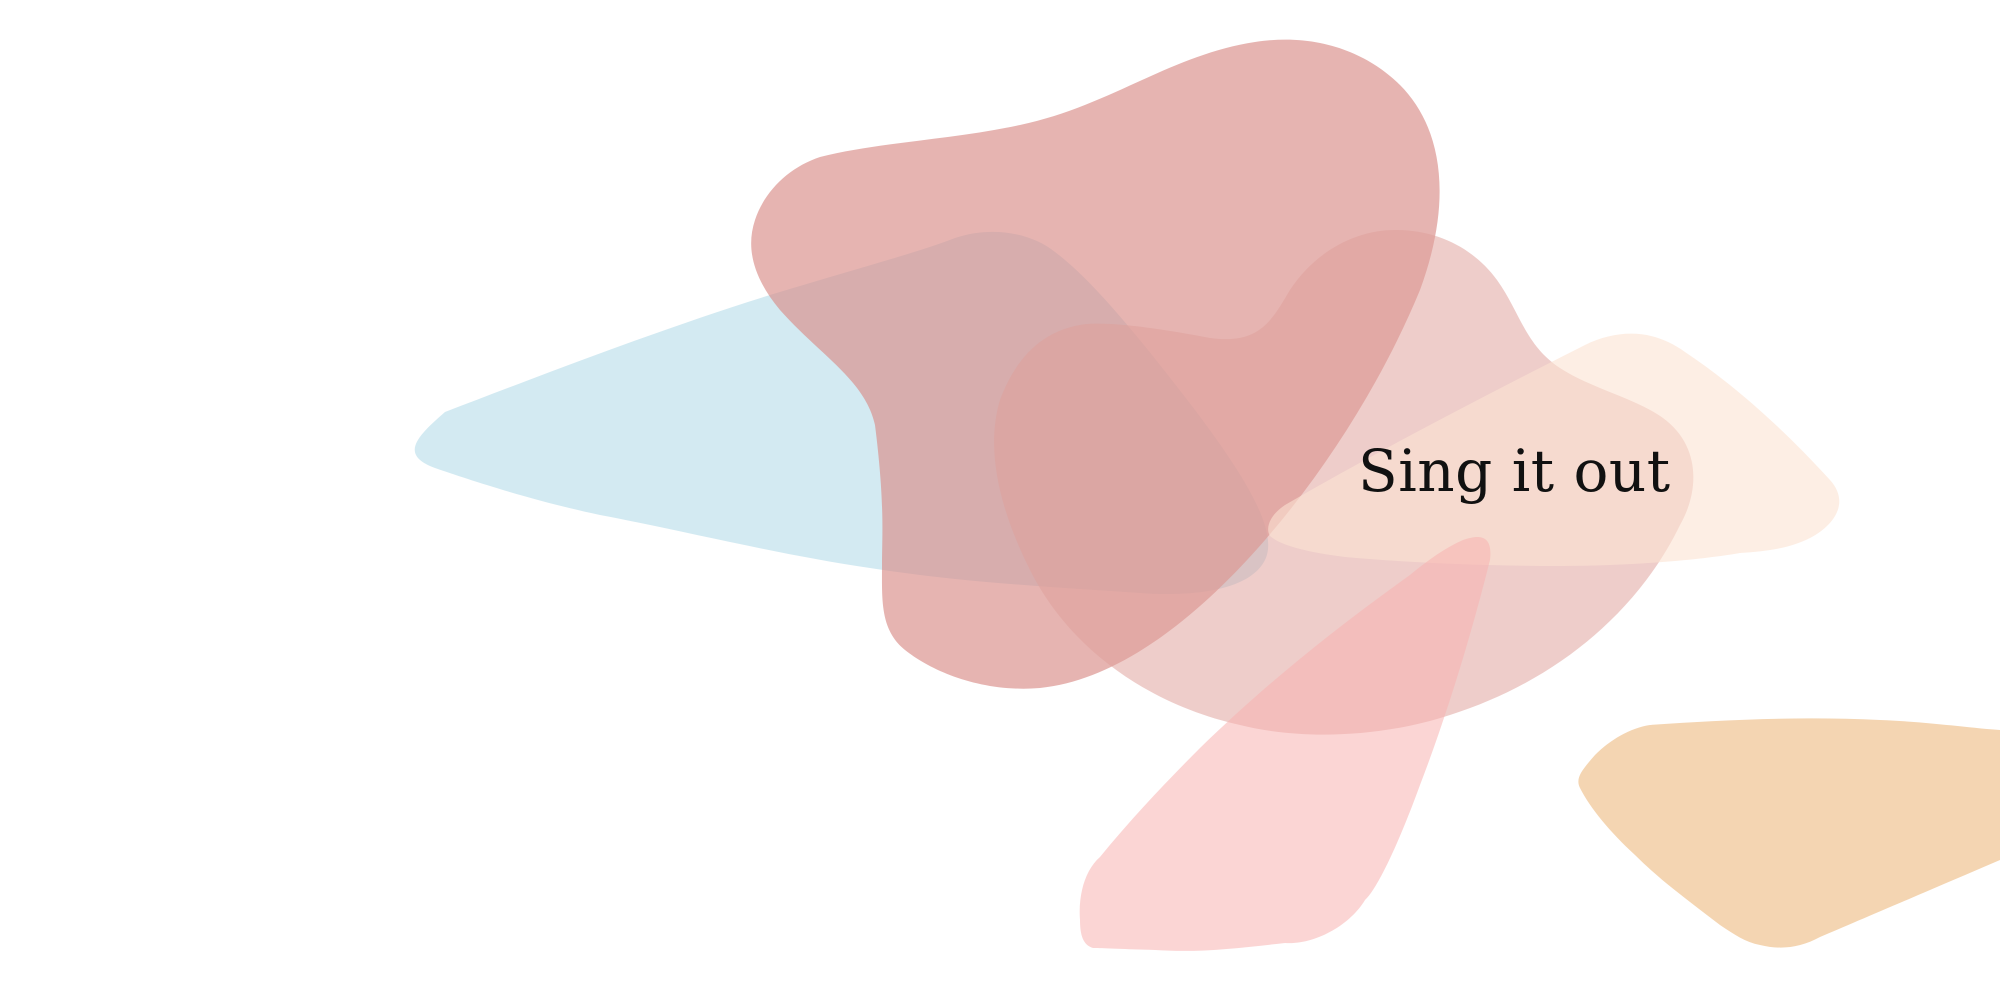  I want to click on pink-blob, so click(1285, 743).